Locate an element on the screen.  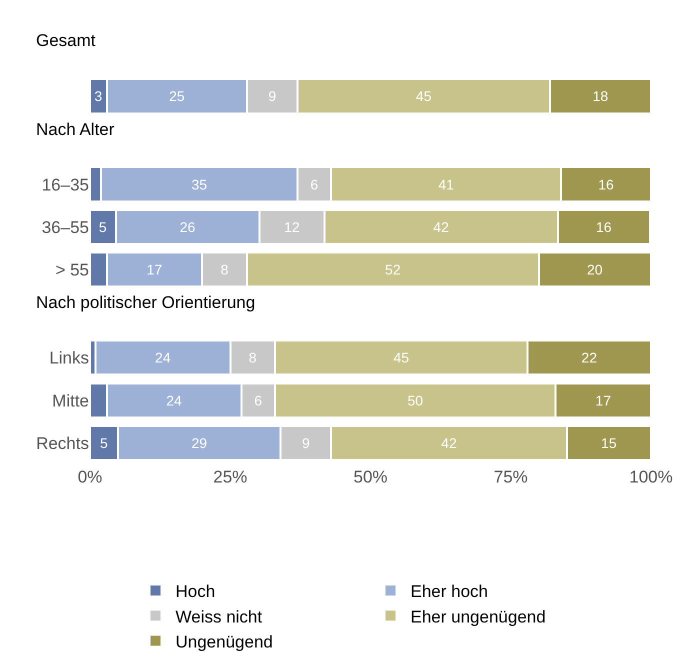
y-tick-label: Rechts is located at coordinates (62, 443).